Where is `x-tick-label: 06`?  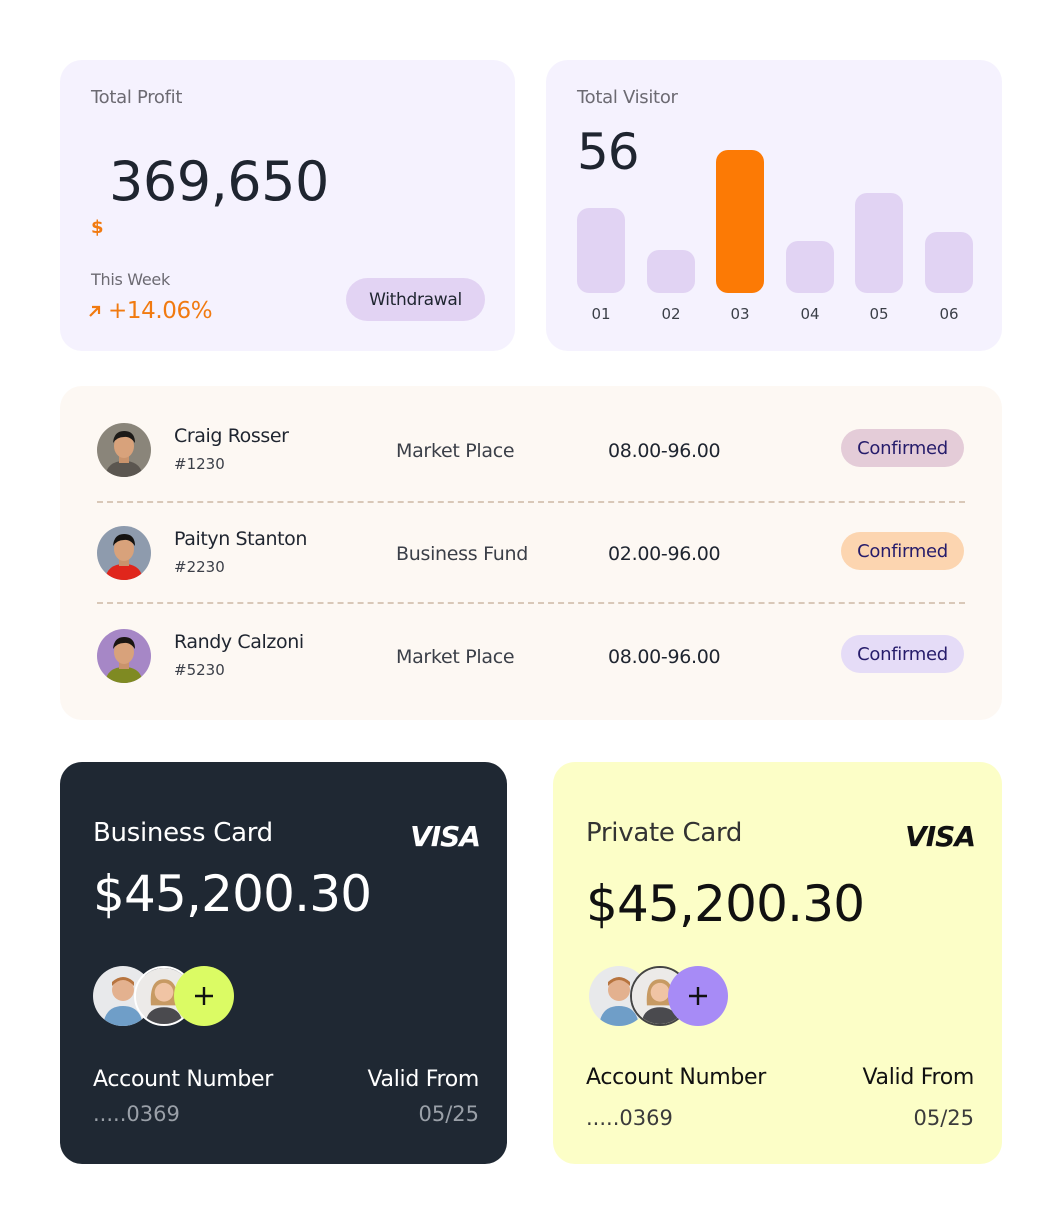 x-tick-label: 06 is located at coordinates (949, 314).